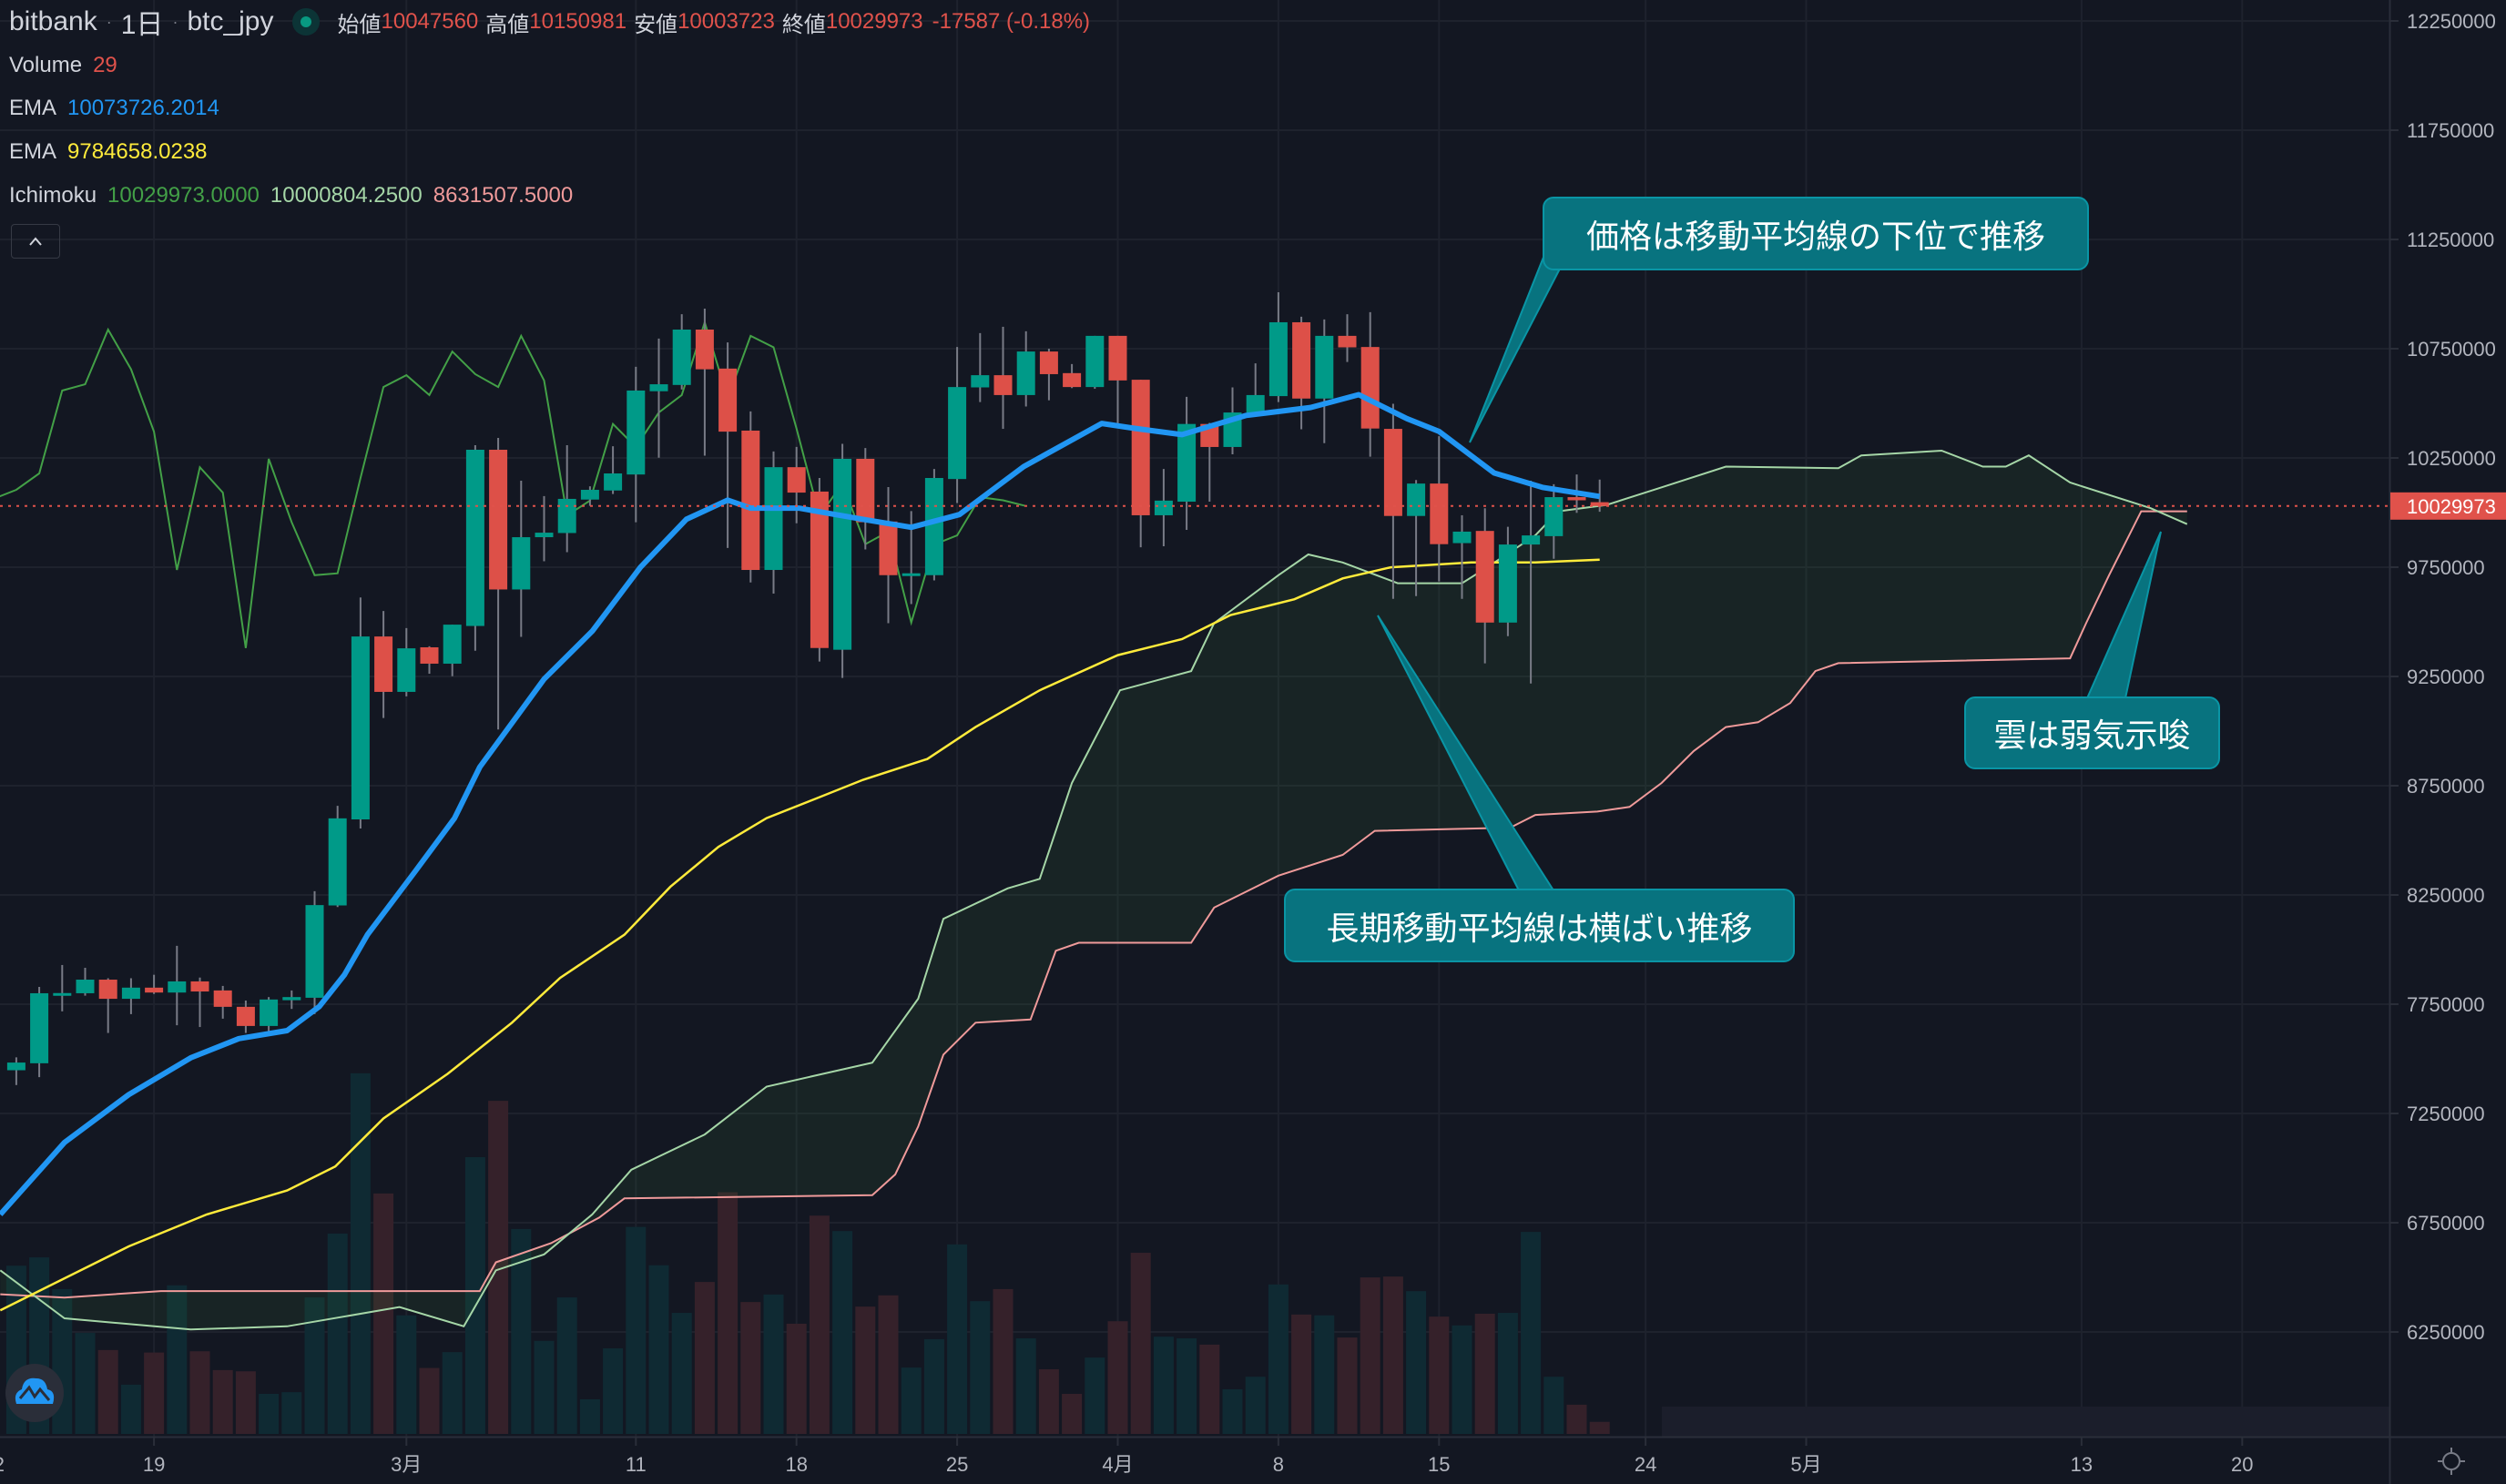  I want to click on legend-volume: Volume 29, so click(68, 65).